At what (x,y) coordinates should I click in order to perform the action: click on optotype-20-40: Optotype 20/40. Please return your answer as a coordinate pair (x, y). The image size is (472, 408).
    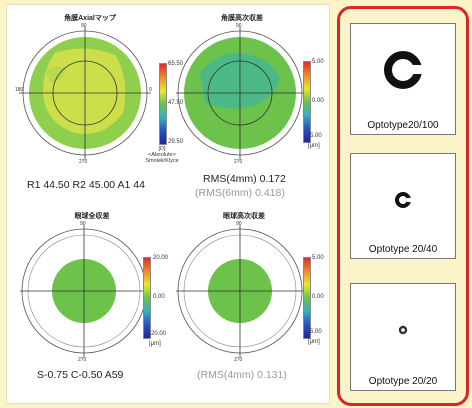
    Looking at the image, I should click on (403, 206).